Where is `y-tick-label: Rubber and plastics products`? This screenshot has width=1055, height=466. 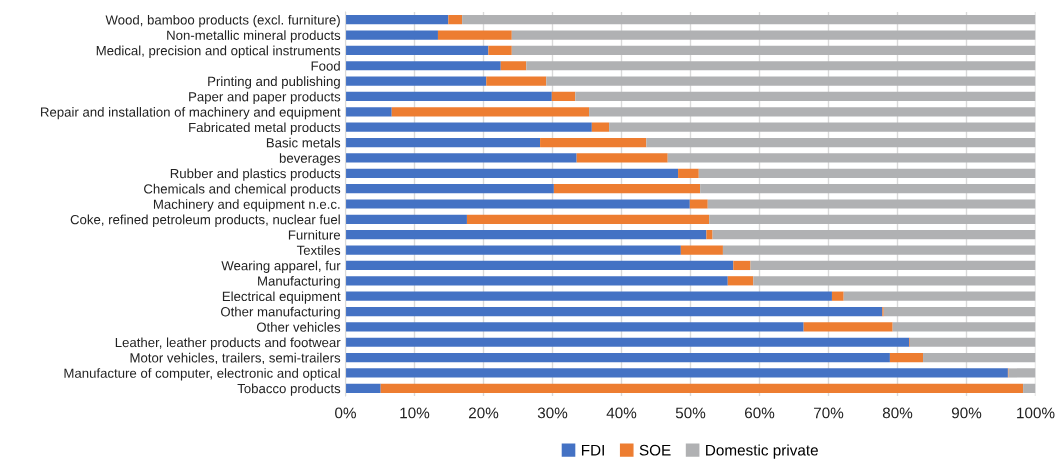 y-tick-label: Rubber and plastics products is located at coordinates (255, 174).